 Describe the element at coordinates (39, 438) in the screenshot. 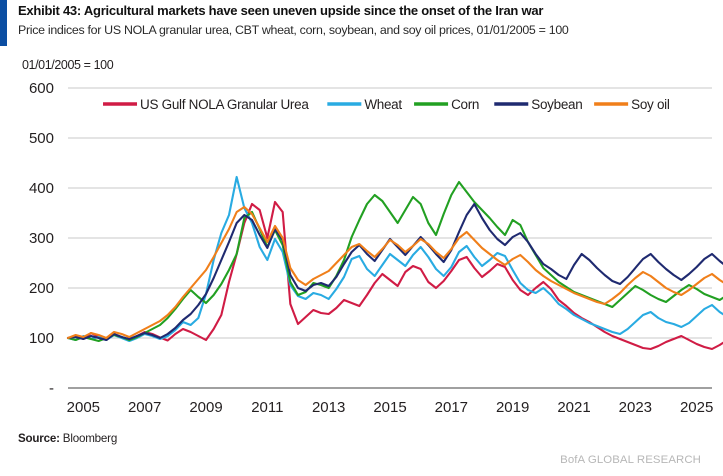

I see `source-label: Source:` at that location.